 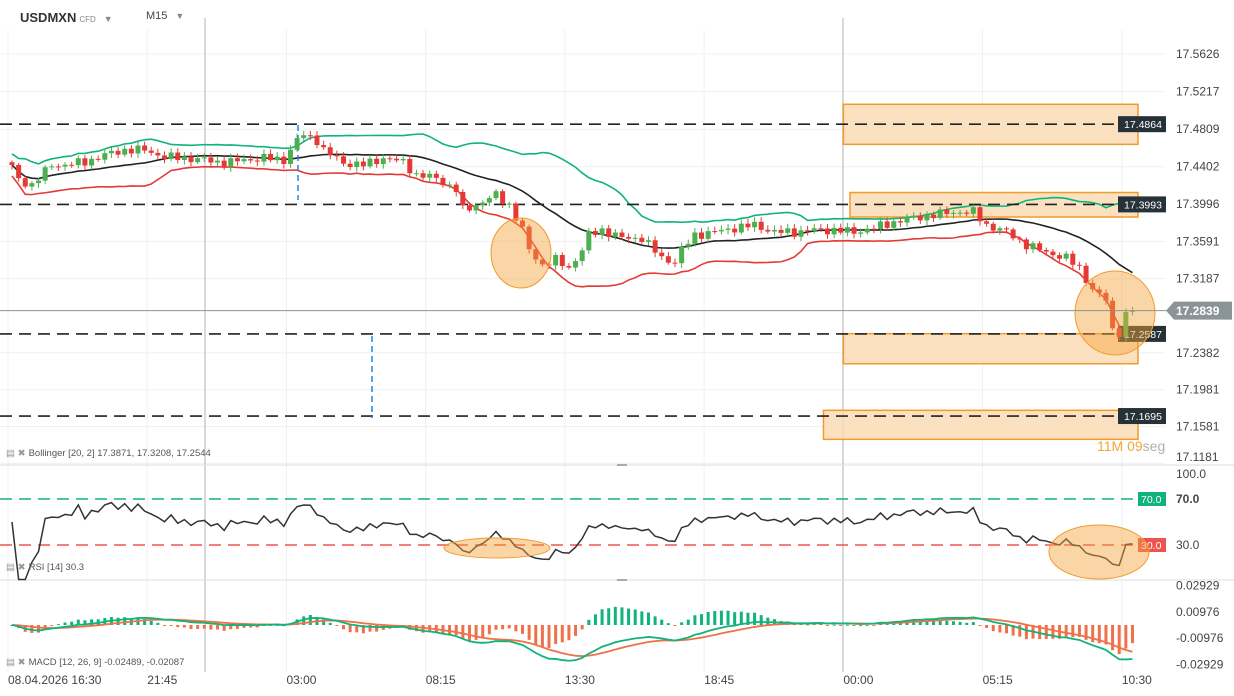 What do you see at coordinates (1198, 585) in the screenshot?
I see `macd-axis-label: 0.02929` at bounding box center [1198, 585].